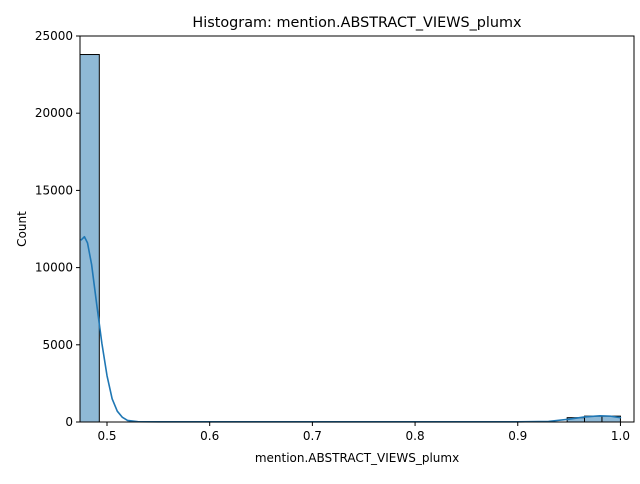  What do you see at coordinates (54, 113) in the screenshot?
I see `y-tick-label: 20000` at bounding box center [54, 113].